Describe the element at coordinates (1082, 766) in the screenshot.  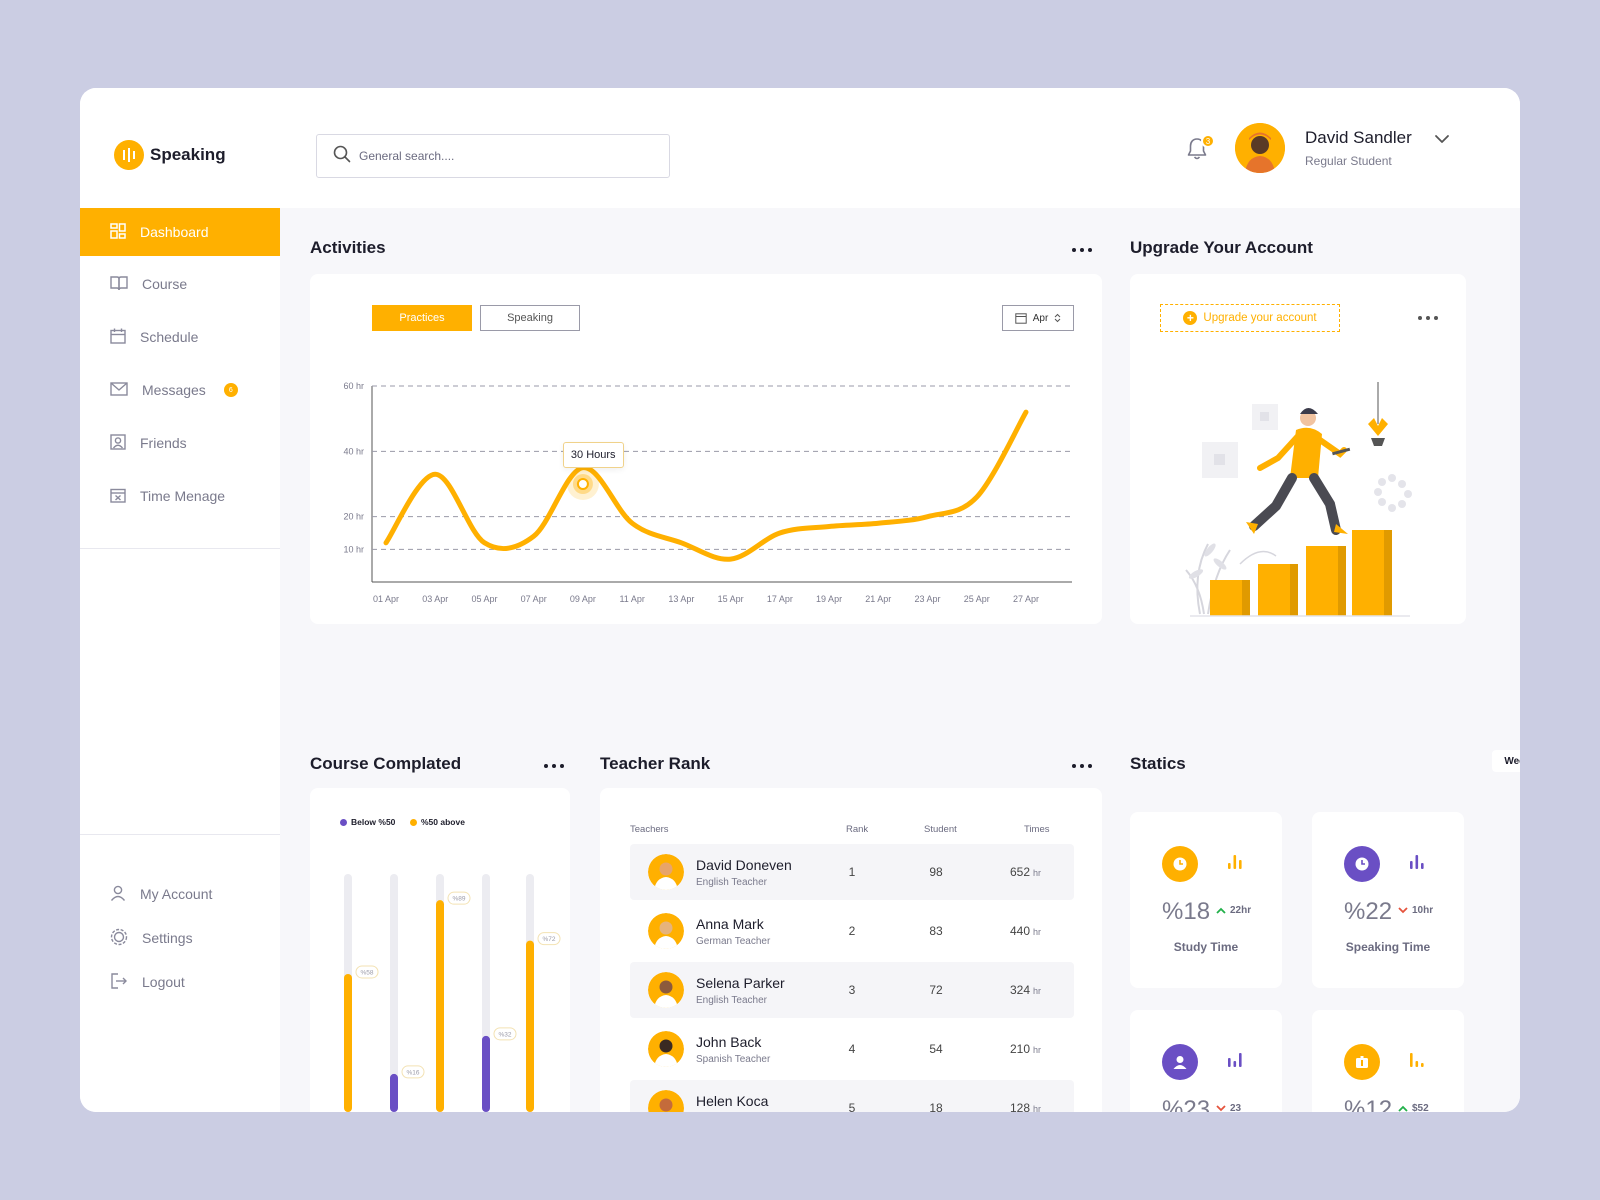
I see `teacher-rank-more-icon` at that location.